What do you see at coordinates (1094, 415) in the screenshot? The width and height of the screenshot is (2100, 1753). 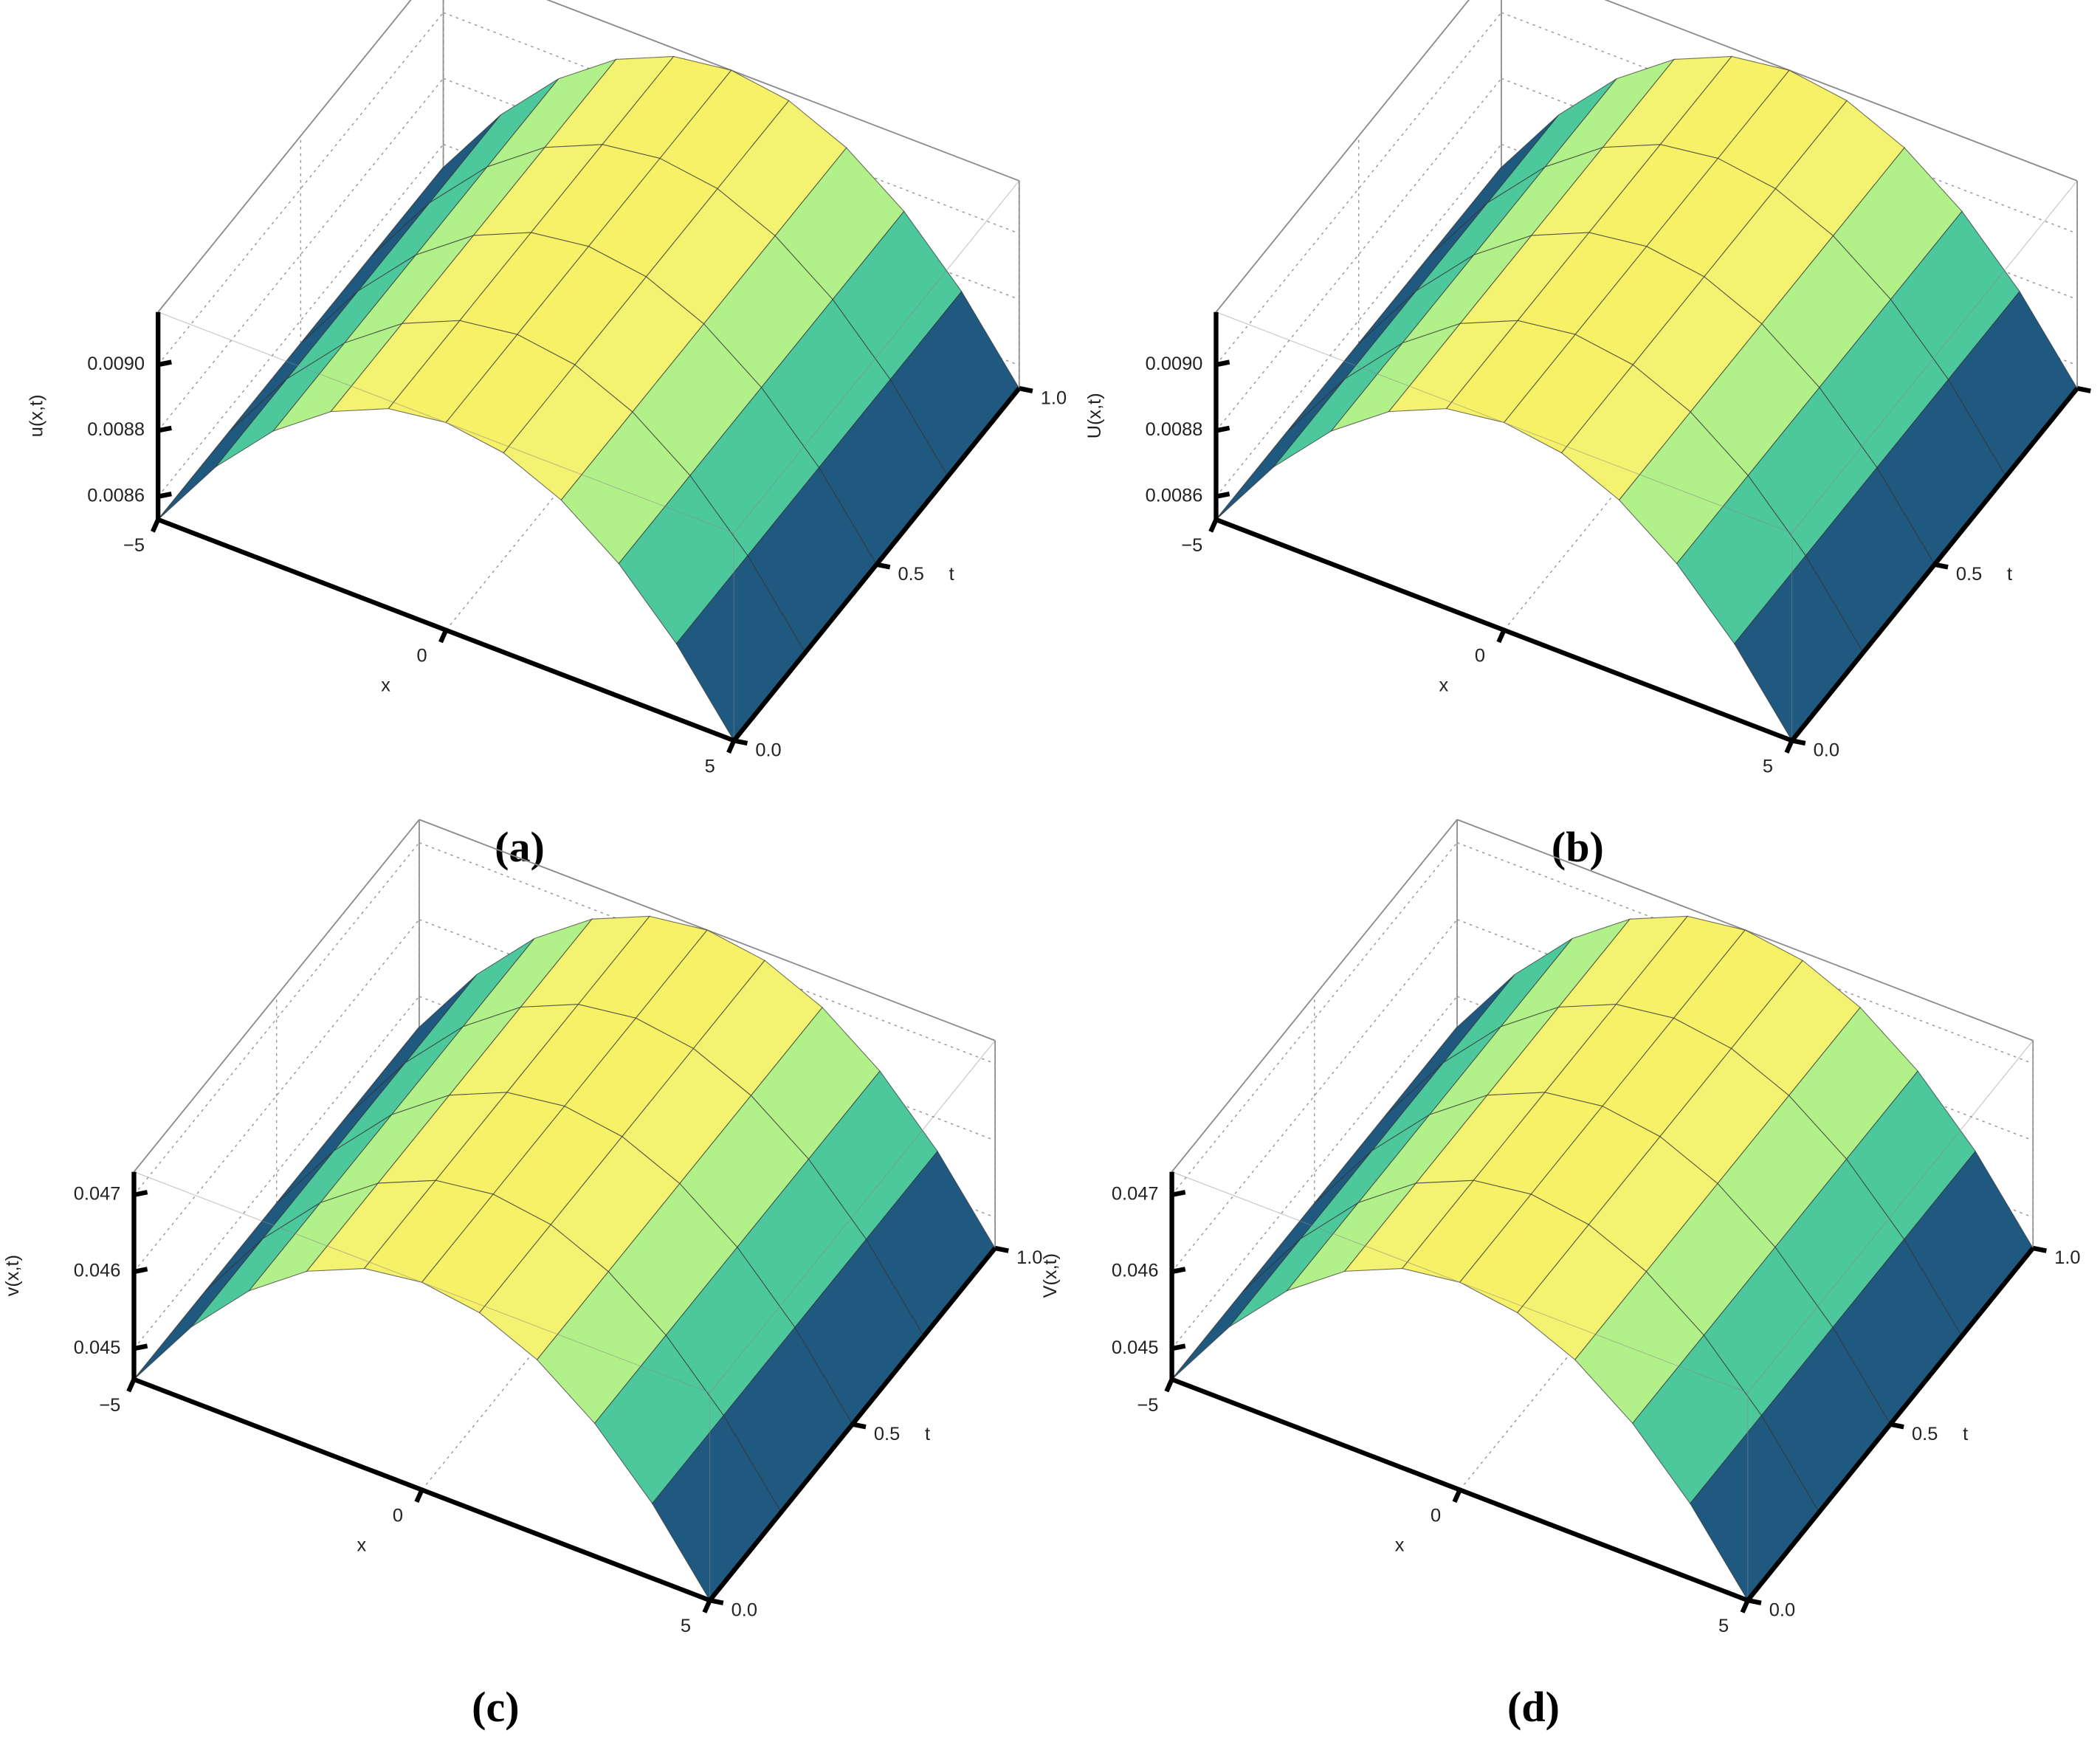 I see `z-axis-label: U(x,t)` at bounding box center [1094, 415].